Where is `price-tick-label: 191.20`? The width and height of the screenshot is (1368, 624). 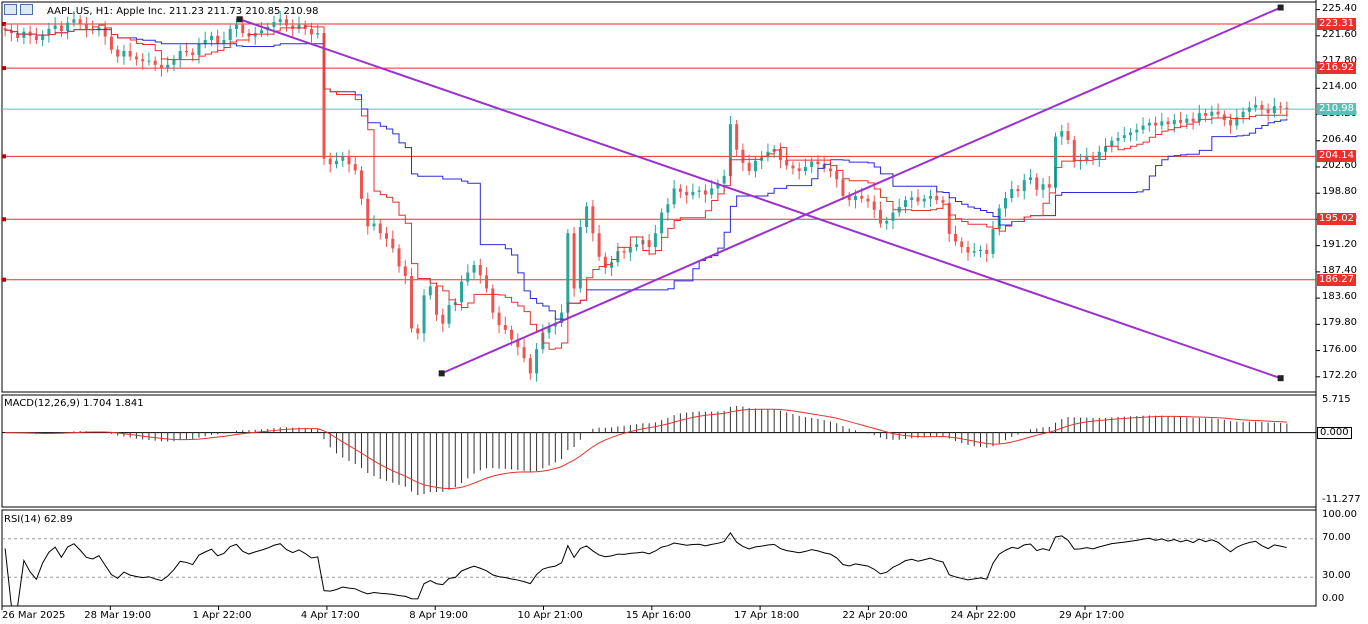 price-tick-label: 191.20 is located at coordinates (1339, 244).